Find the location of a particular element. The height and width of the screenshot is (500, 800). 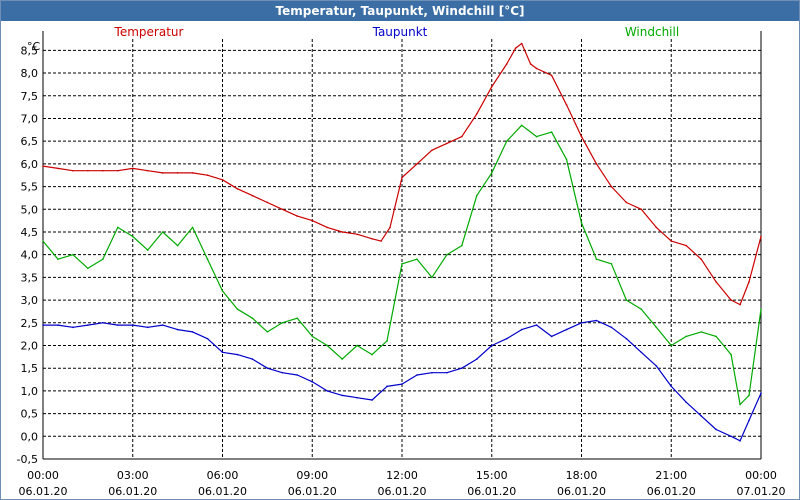

y-tick-label: 4,0 is located at coordinates (30, 255).